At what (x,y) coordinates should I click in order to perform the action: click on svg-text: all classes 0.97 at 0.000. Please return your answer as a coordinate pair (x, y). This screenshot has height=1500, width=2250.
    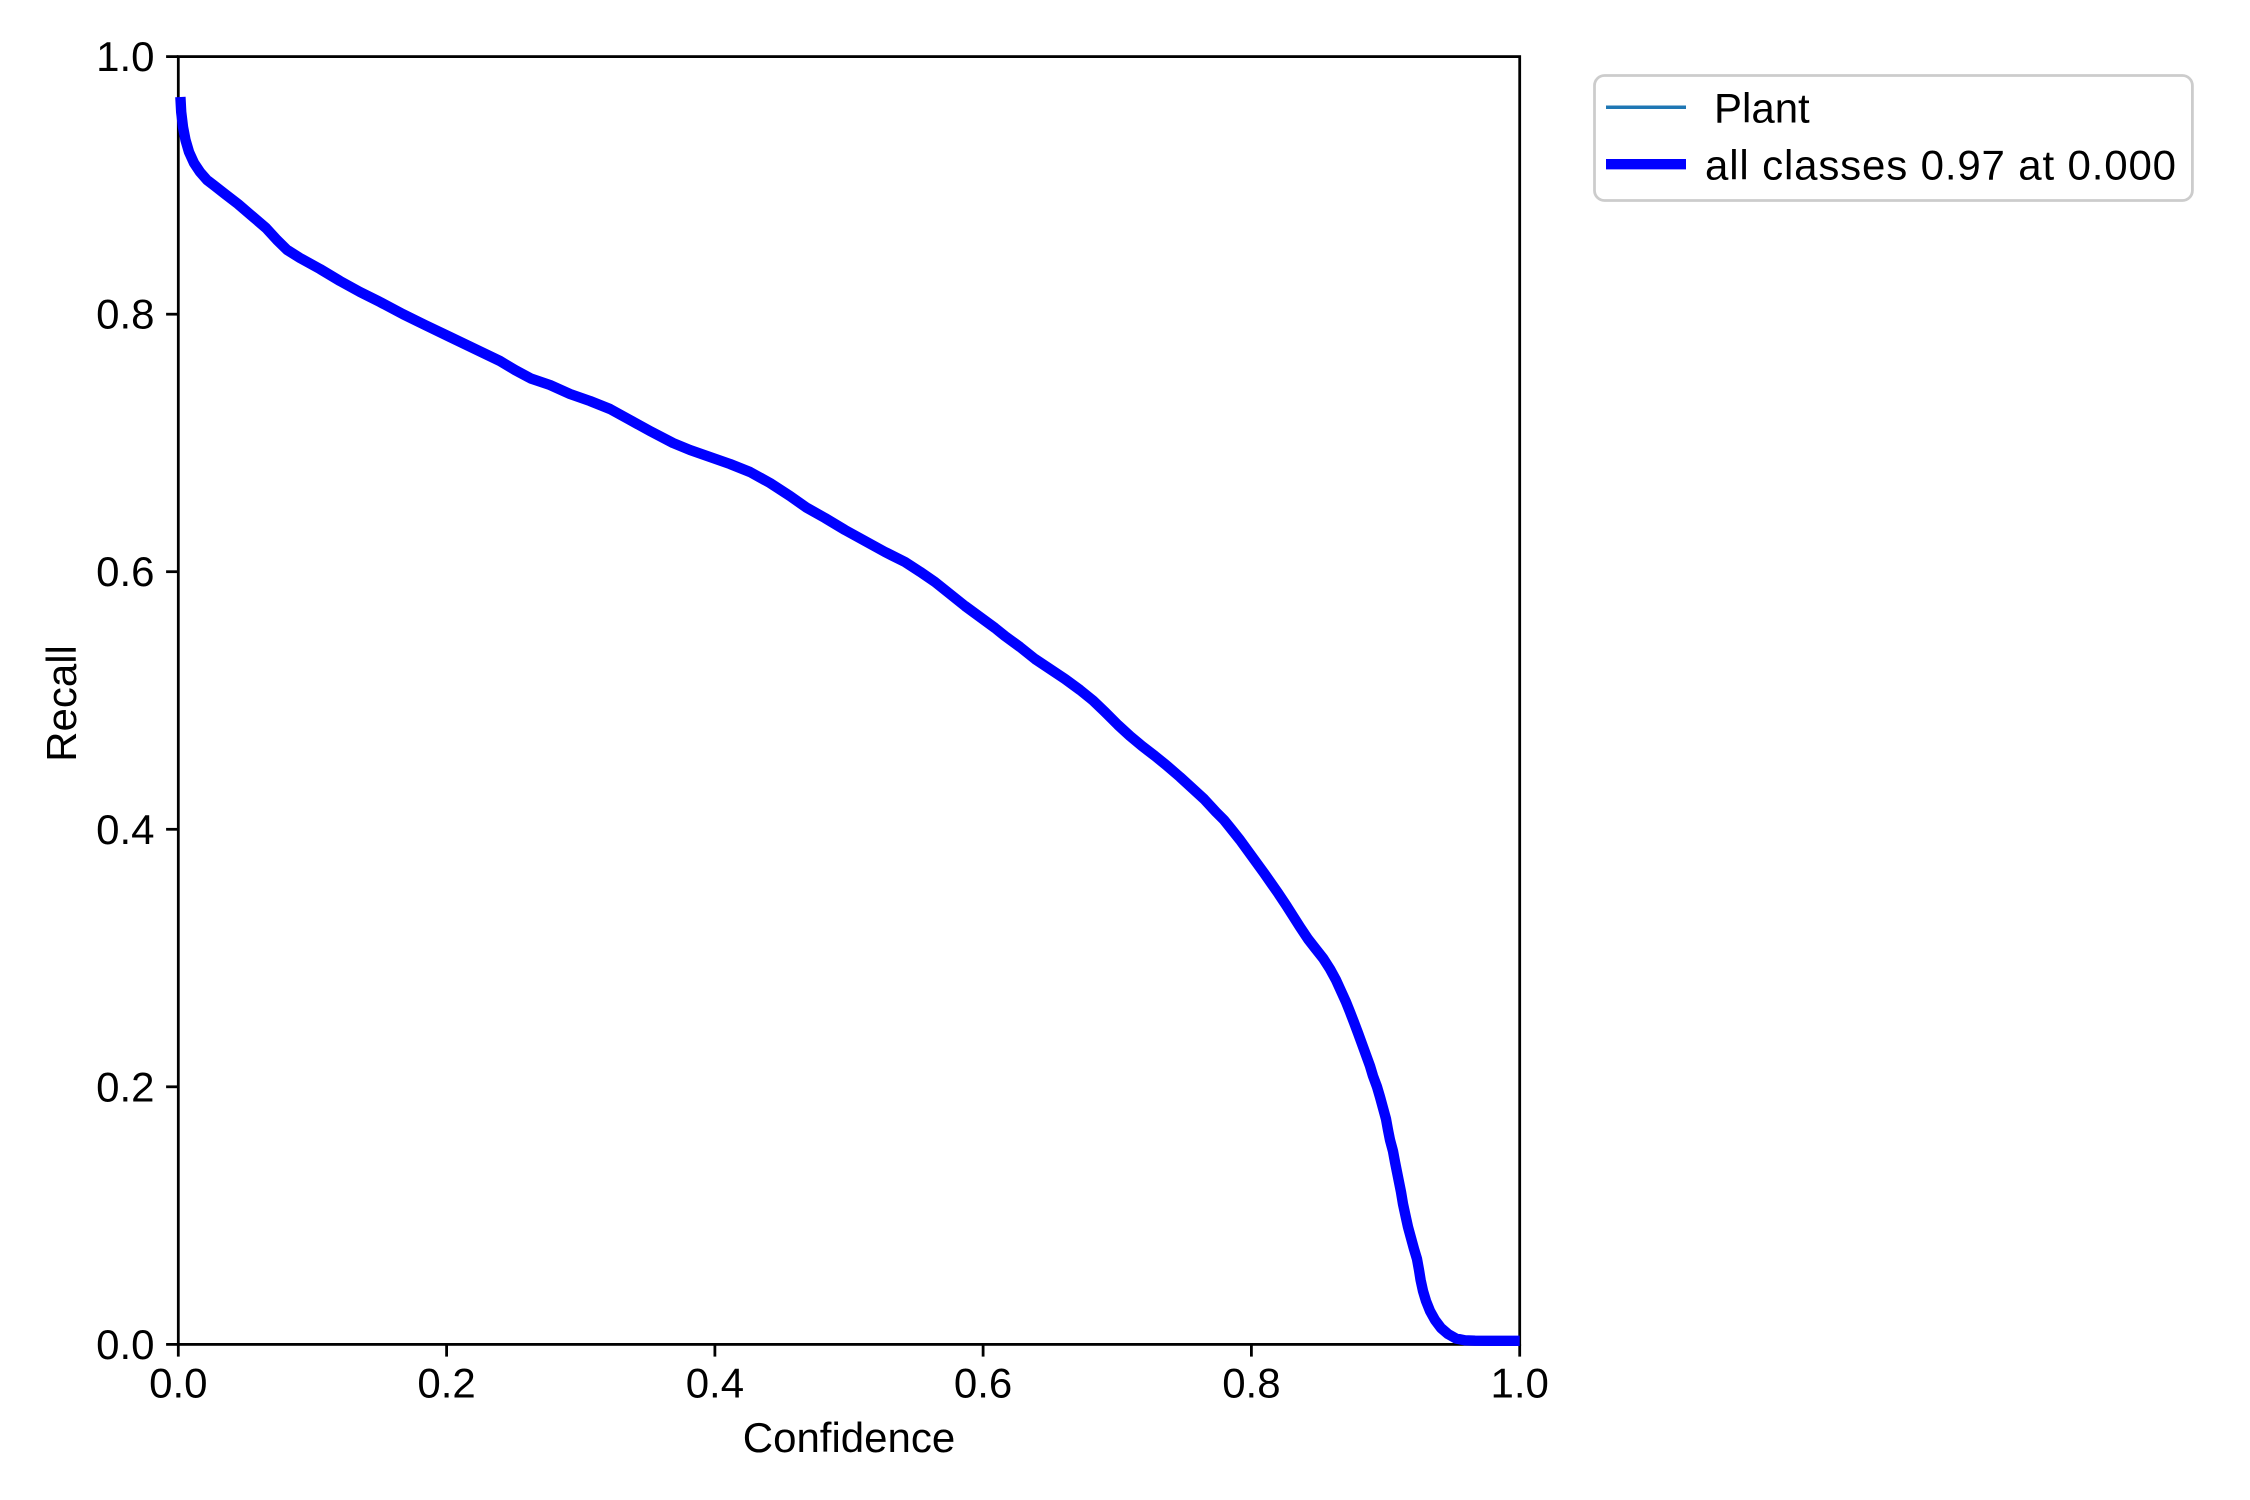
    Looking at the image, I should click on (1941, 164).